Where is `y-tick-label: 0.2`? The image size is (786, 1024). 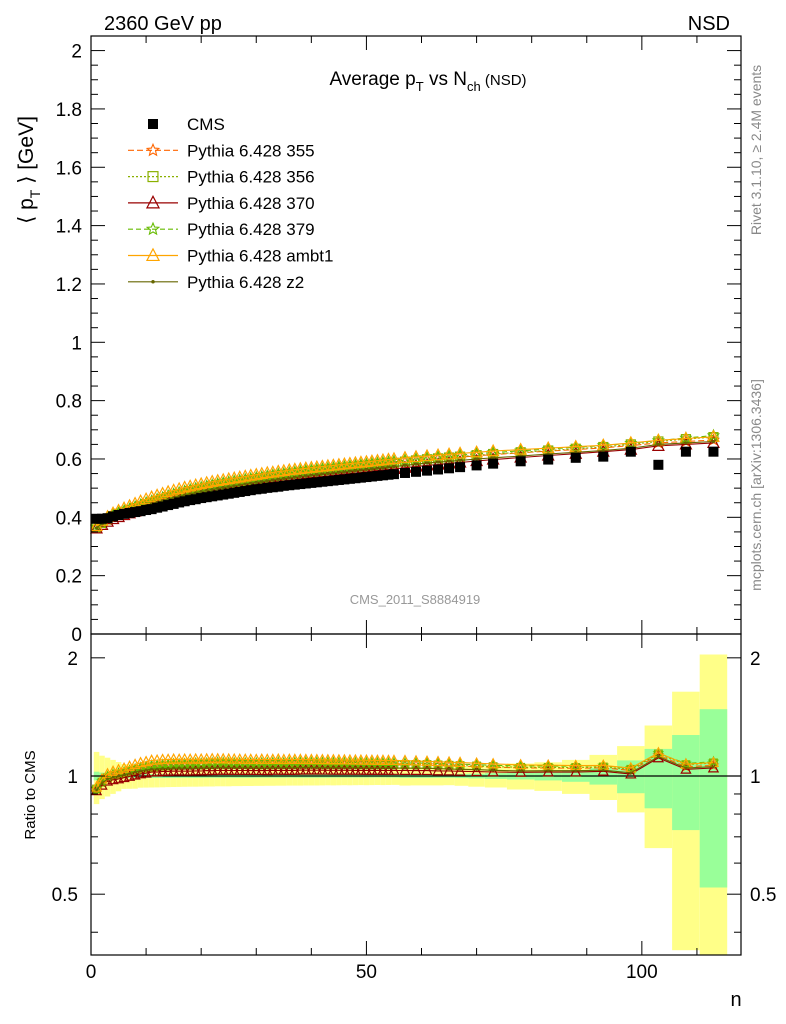 y-tick-label: 0.2 is located at coordinates (69, 577).